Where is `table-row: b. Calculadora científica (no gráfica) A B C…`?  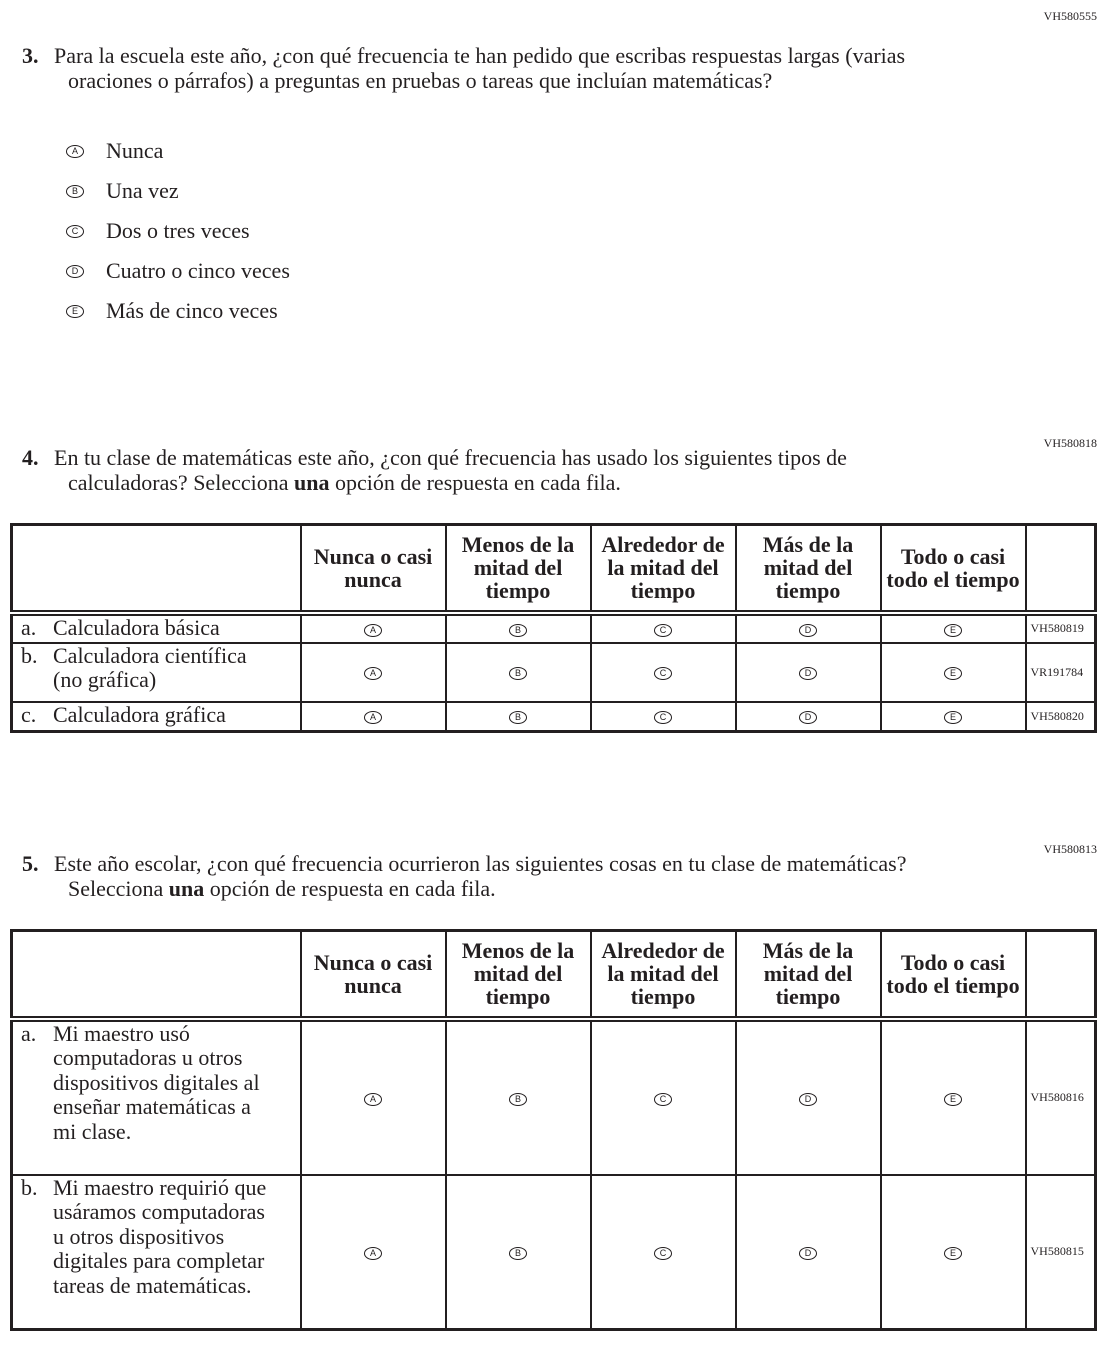 table-row: b. Calculadora científica (no gráfica) A B C… is located at coordinates (553, 672).